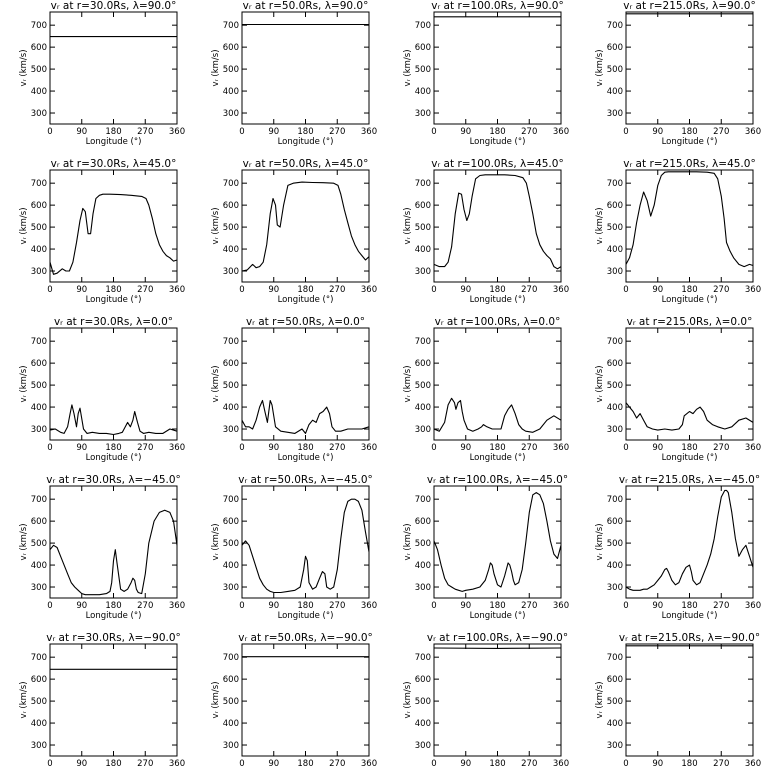 Image resolution: width=768 pixels, height=768 pixels. Describe the element at coordinates (497, 480) in the screenshot. I see `panel-title: vᵣ at r=100.0Rs, λ=−45.0°` at that location.